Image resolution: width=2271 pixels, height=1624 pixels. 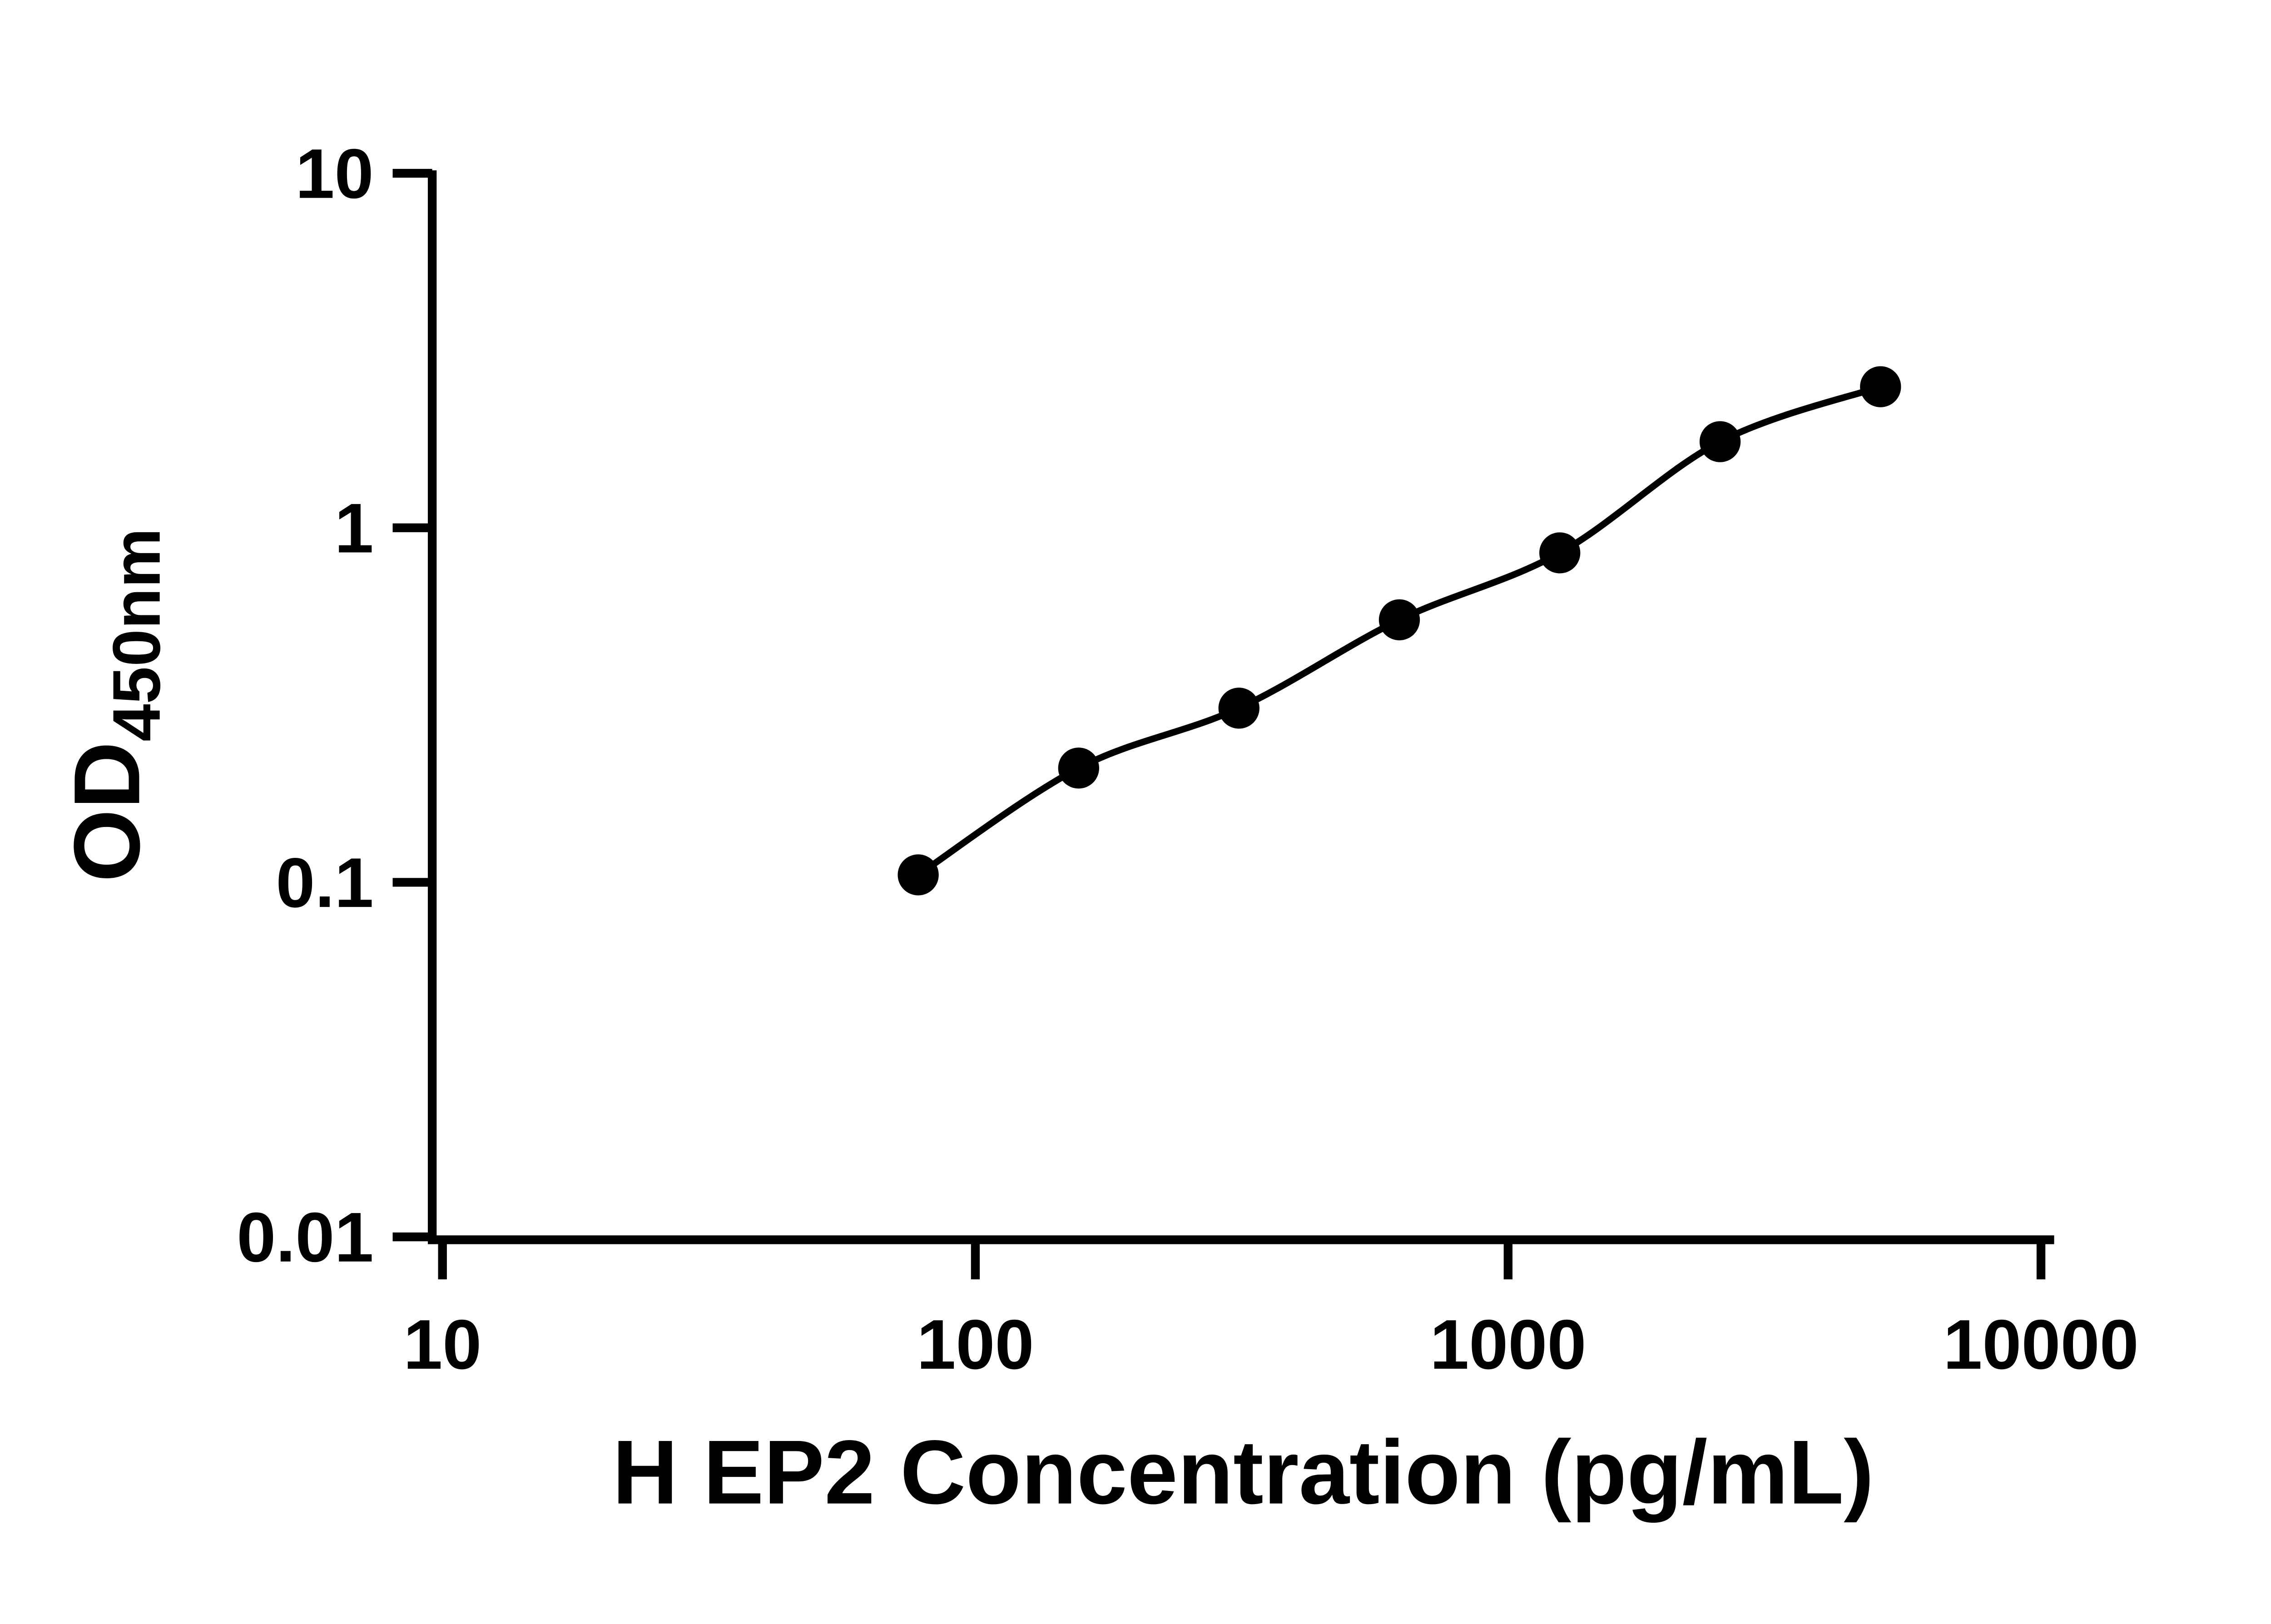 I want to click on y-tick-label: 1, so click(x=353, y=528).